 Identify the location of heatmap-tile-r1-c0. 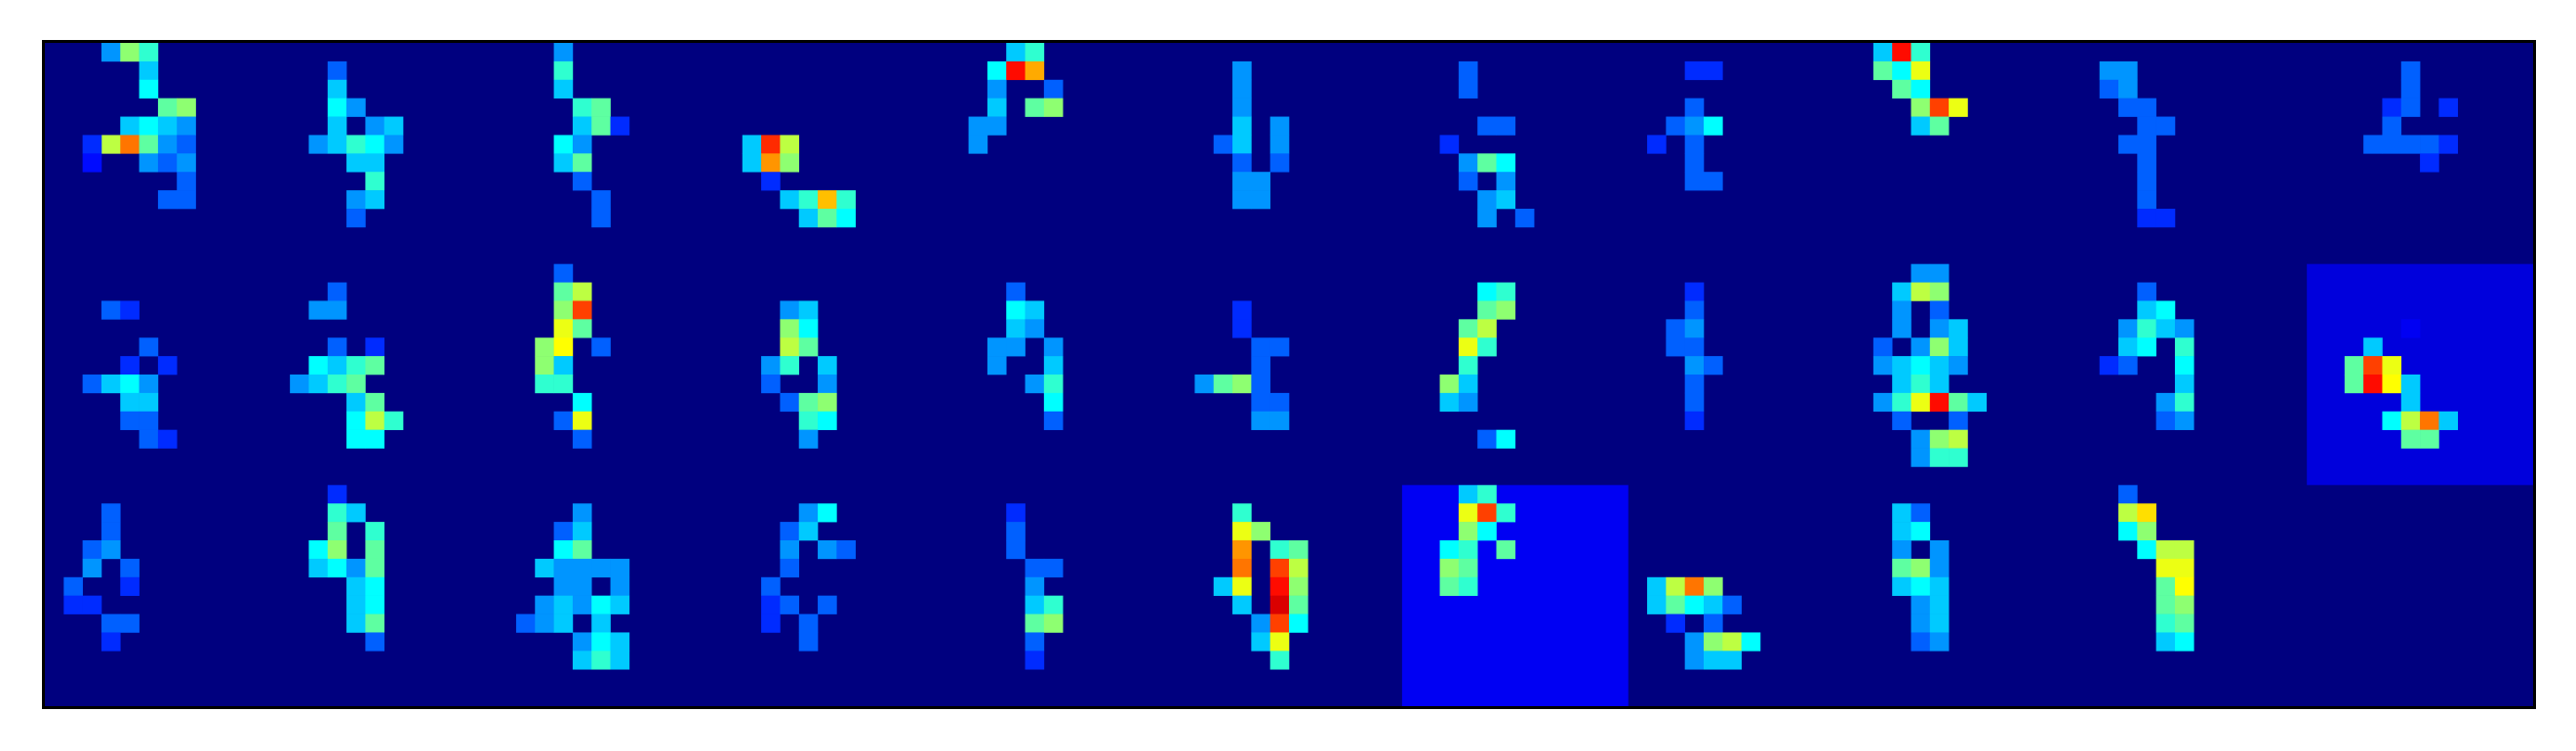
(130, 375).